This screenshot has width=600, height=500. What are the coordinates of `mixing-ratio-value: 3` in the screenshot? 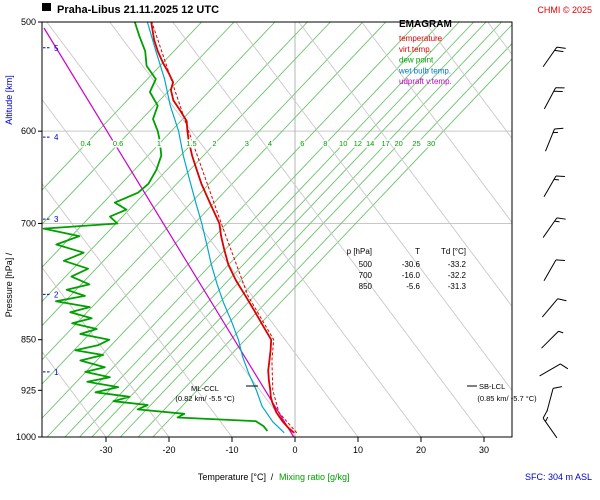 It's located at (247, 143).